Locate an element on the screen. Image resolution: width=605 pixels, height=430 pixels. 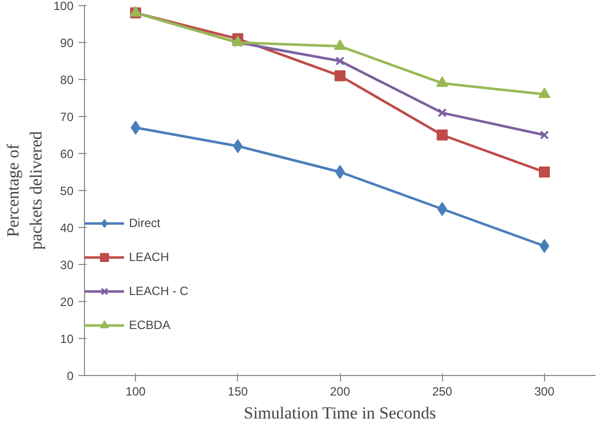
y-tick-label: 90 is located at coordinates (67, 43).